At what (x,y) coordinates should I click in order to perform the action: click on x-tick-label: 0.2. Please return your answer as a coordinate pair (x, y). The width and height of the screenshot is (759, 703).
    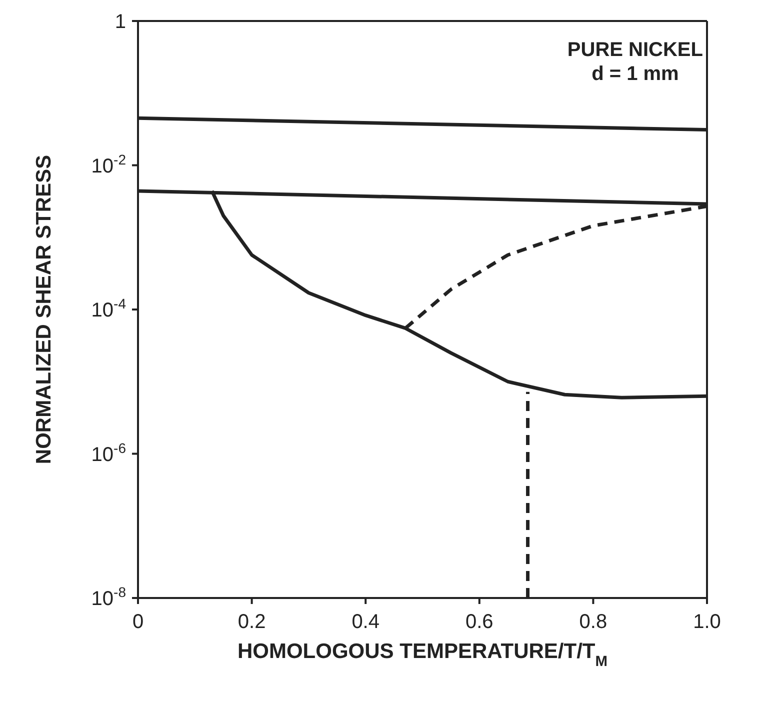
    Looking at the image, I should click on (252, 622).